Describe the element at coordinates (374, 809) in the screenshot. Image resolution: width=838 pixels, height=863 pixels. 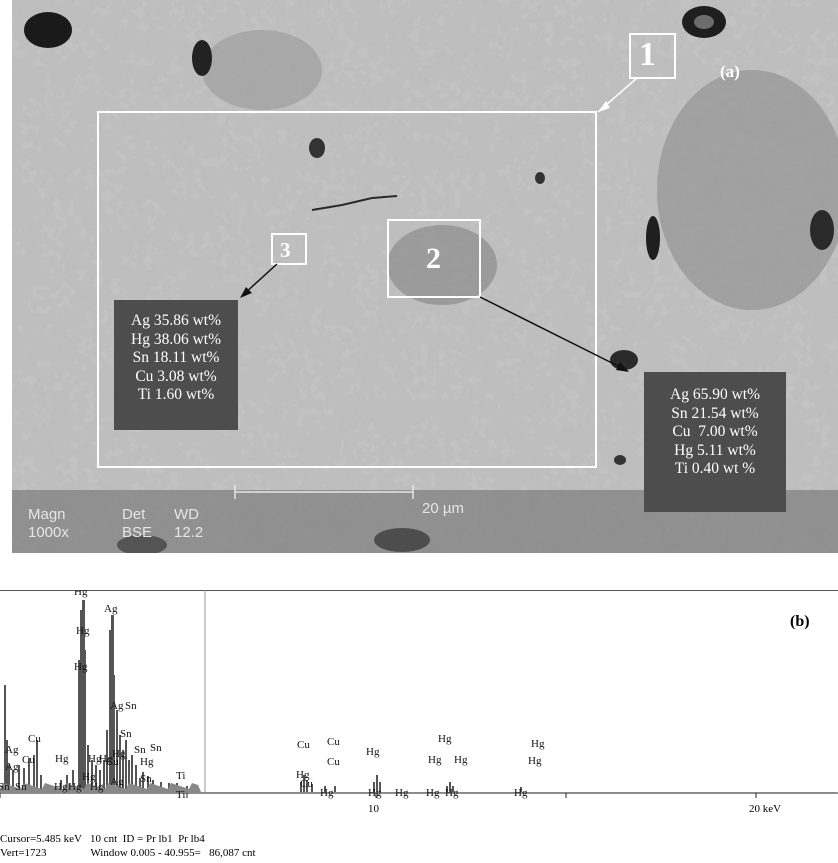
I see `tick-label-10: 10` at that location.